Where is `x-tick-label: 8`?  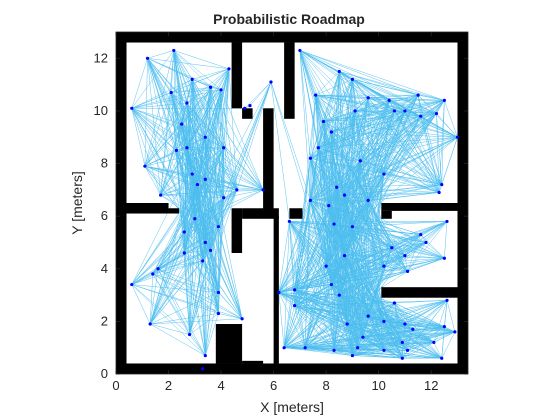 x-tick-label: 8 is located at coordinates (326, 385).